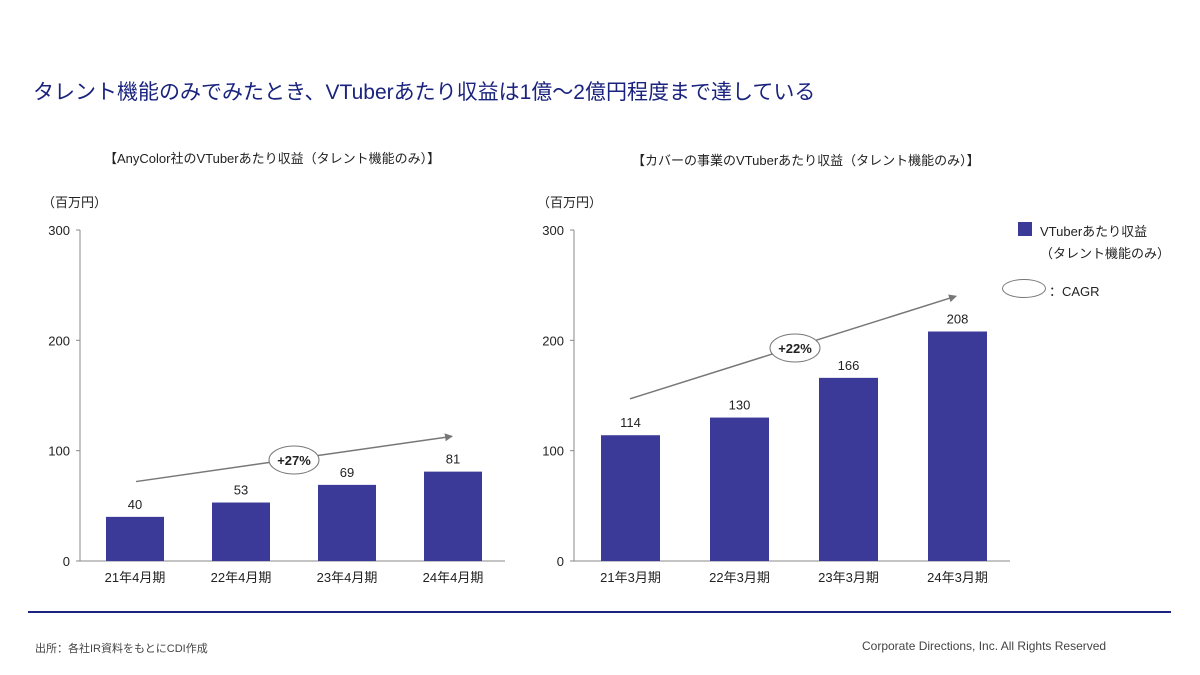 The image size is (1200, 675). I want to click on chart-1-category-label: 21年4月期, so click(135, 577).